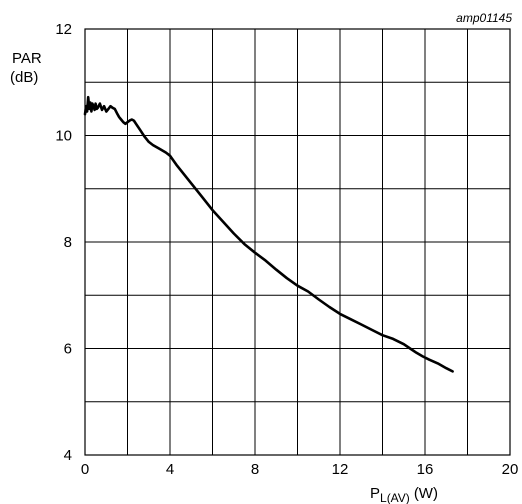 The height and width of the screenshot is (504, 522). I want to click on y-tick-label: 12, so click(63, 29).